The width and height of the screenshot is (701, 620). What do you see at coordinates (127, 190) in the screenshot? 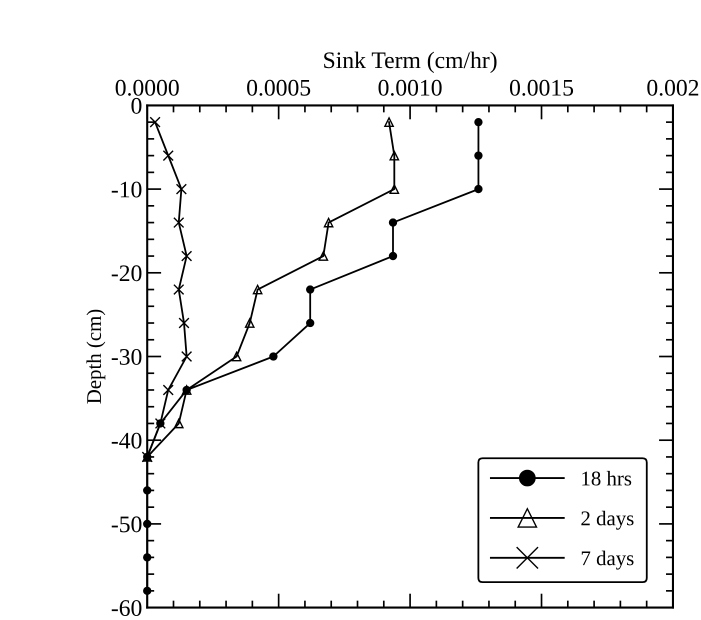
I see `y-tick-label: -10` at bounding box center [127, 190].